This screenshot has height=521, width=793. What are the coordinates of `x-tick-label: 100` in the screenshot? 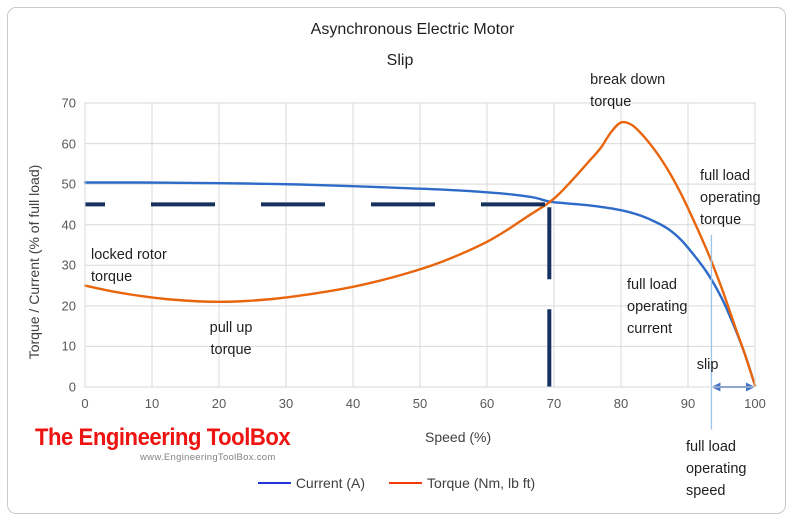 It's located at (755, 403).